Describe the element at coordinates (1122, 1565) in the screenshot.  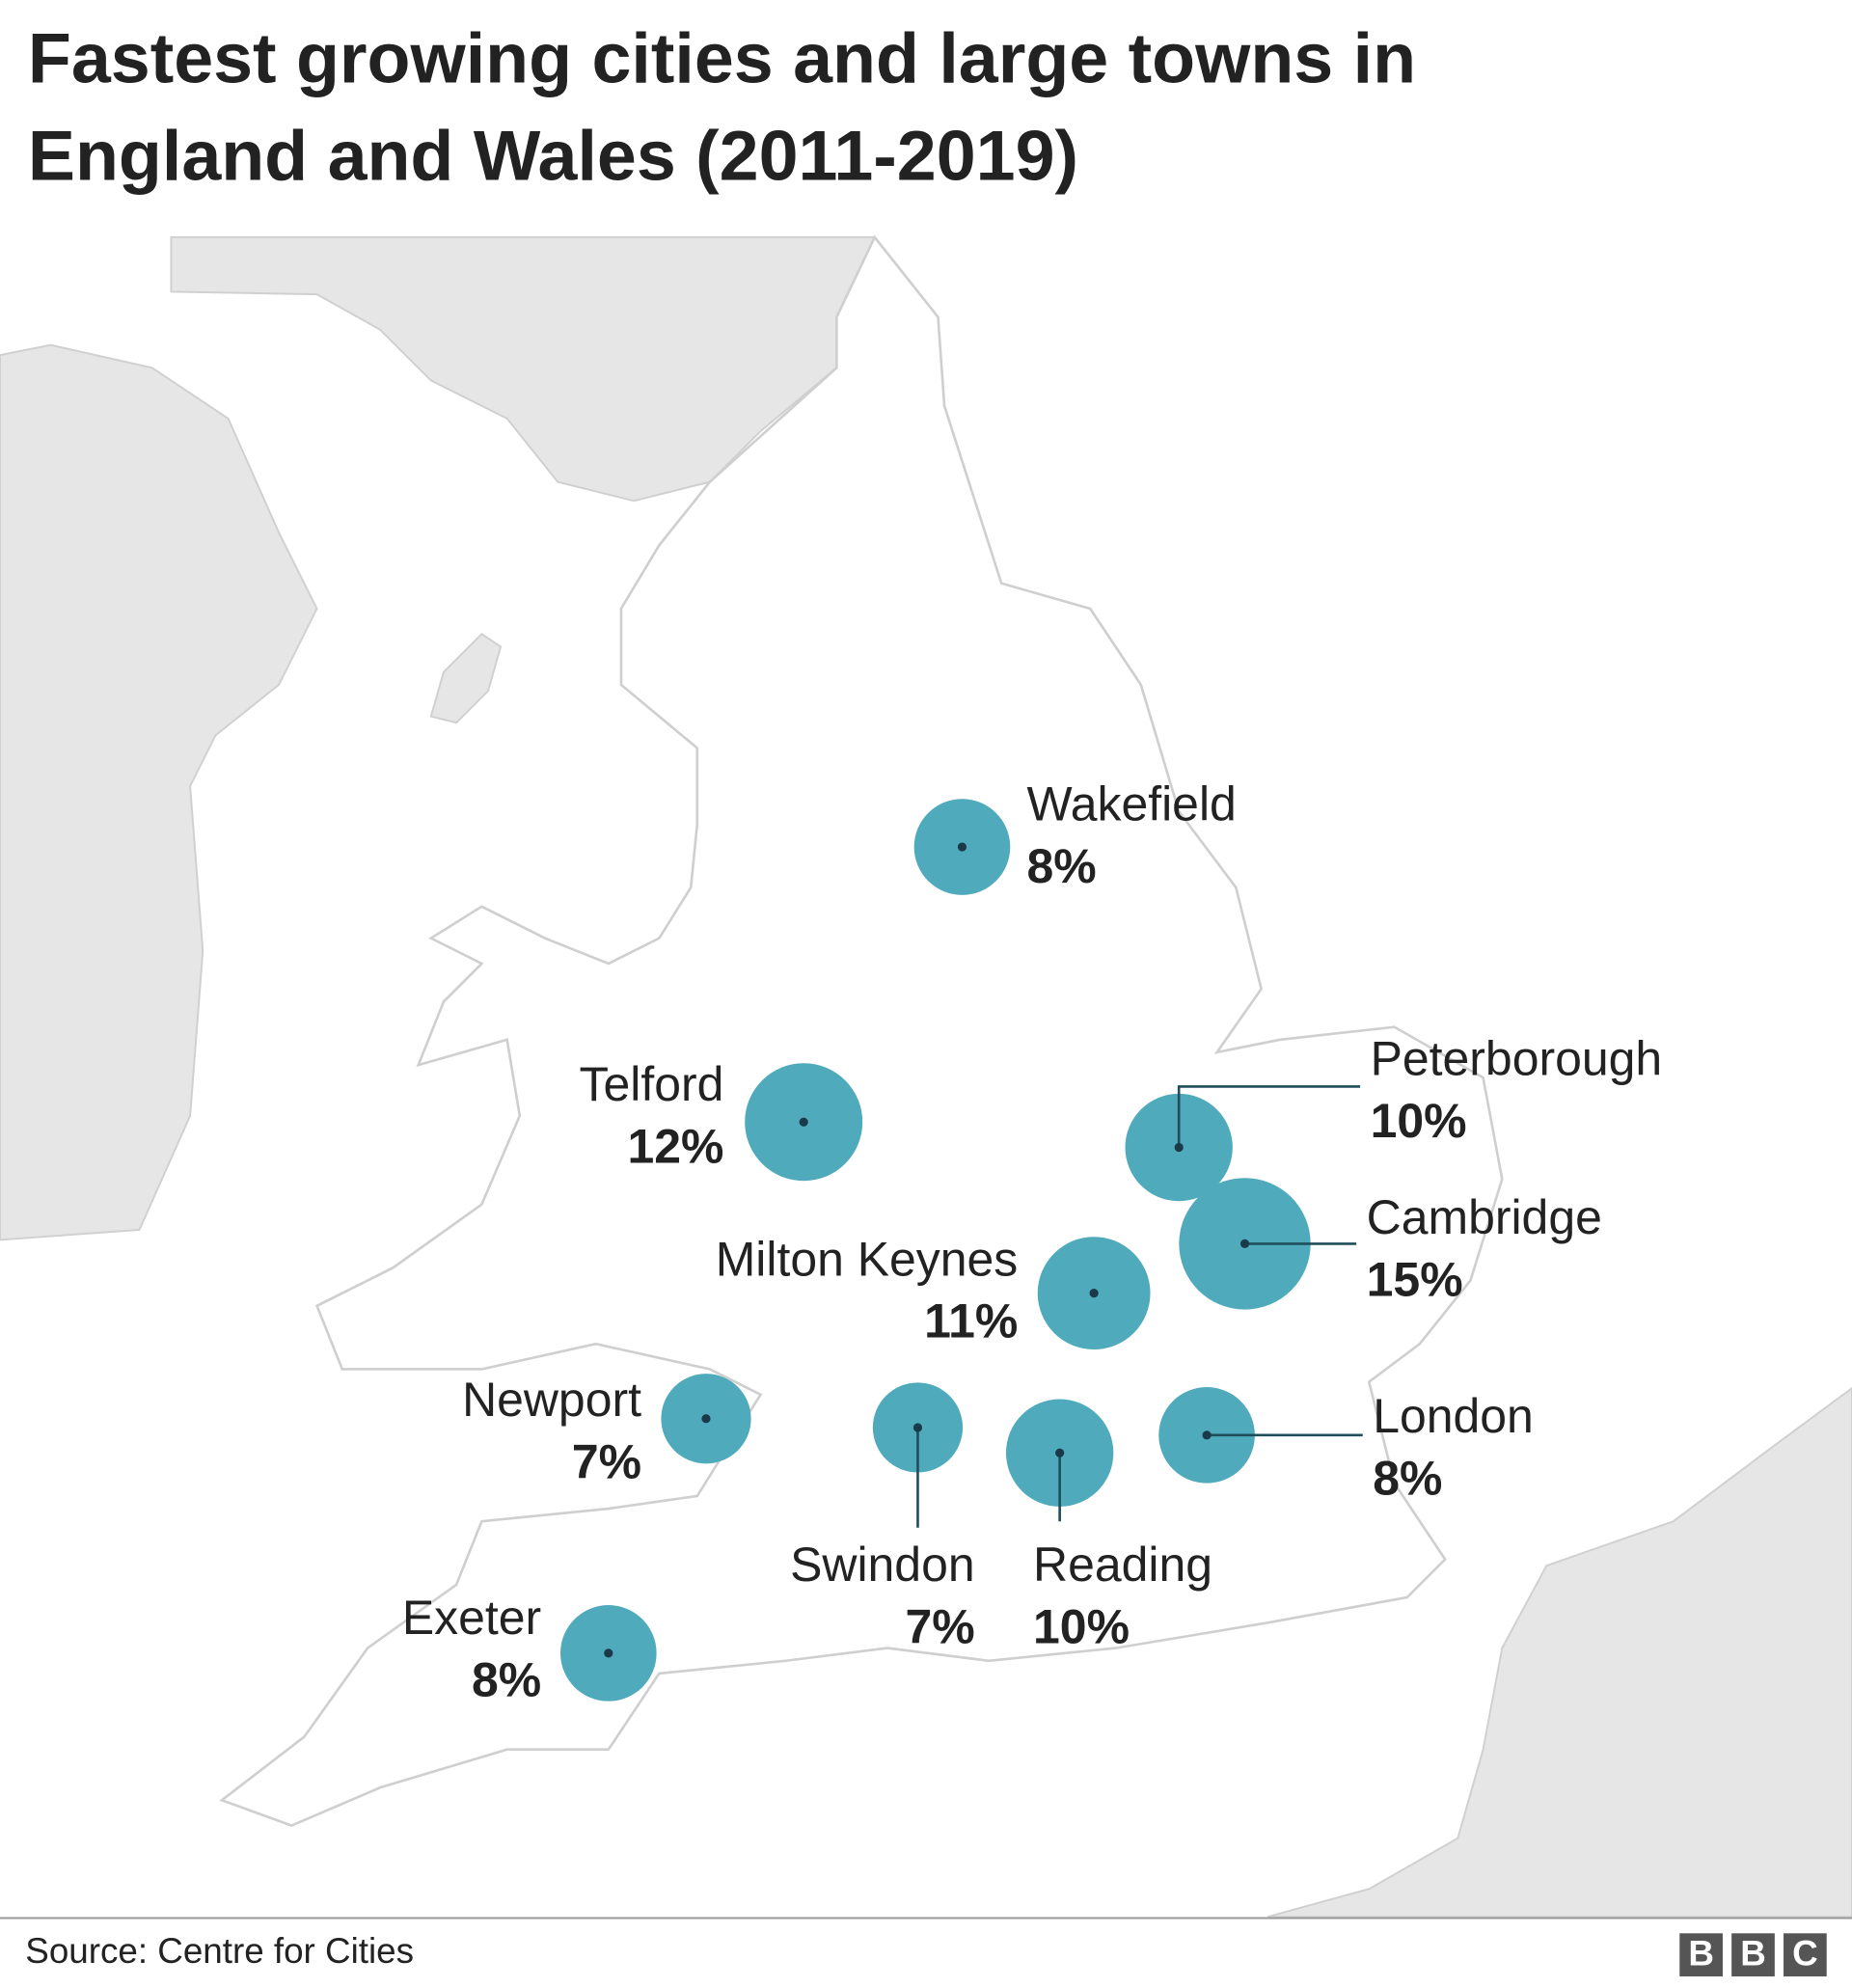
I see `city-name: Reading` at that location.